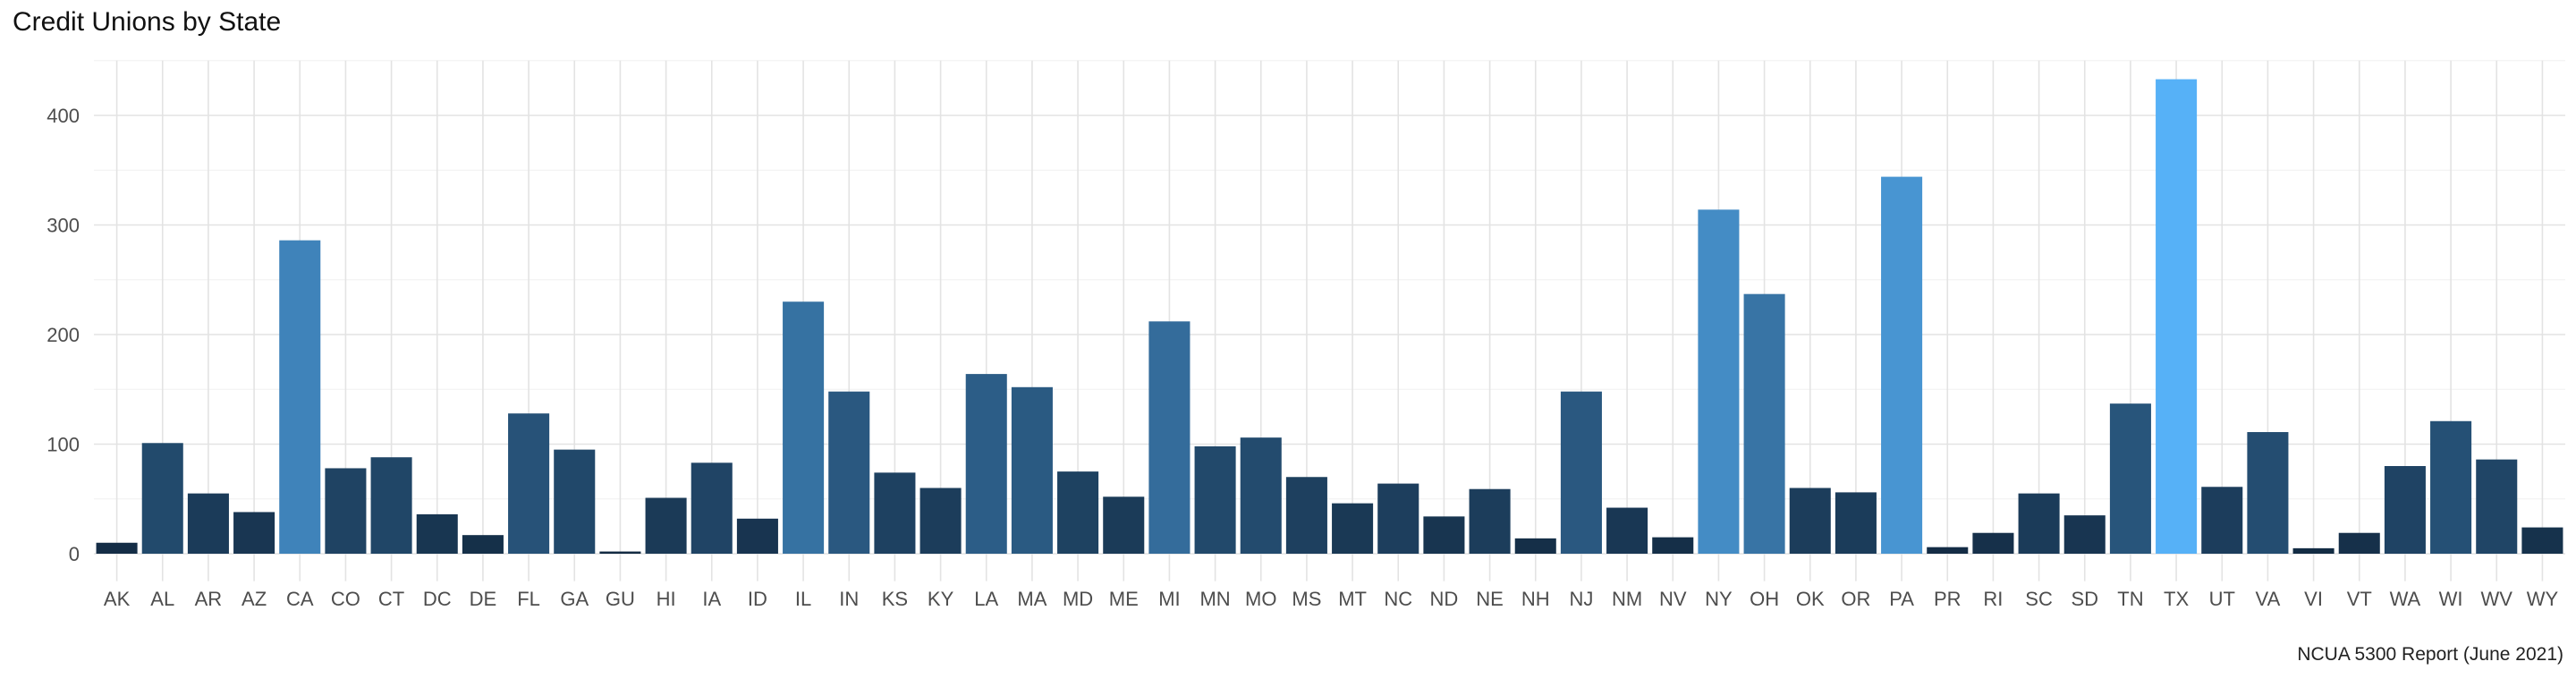  Describe the element at coordinates (1627, 599) in the screenshot. I see `x-tick-label: NM` at that location.